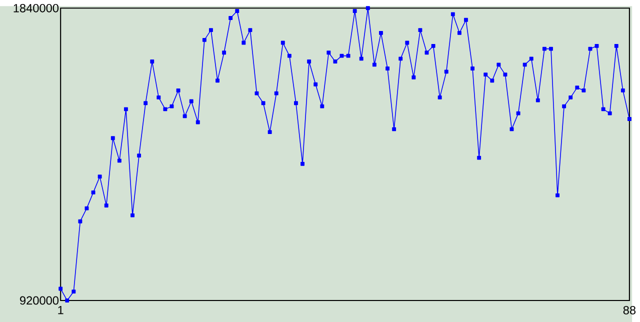 This screenshot has height=322, width=640. Describe the element at coordinates (629, 310) in the screenshot. I see `x-tick-label: 88` at that location.